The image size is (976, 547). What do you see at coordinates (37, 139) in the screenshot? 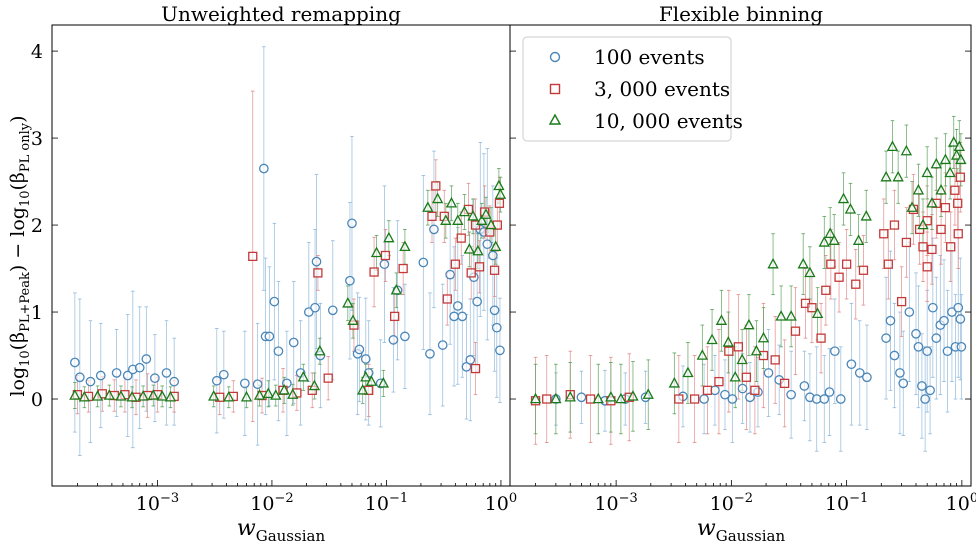
I see `y-tick-label: 3` at bounding box center [37, 139].